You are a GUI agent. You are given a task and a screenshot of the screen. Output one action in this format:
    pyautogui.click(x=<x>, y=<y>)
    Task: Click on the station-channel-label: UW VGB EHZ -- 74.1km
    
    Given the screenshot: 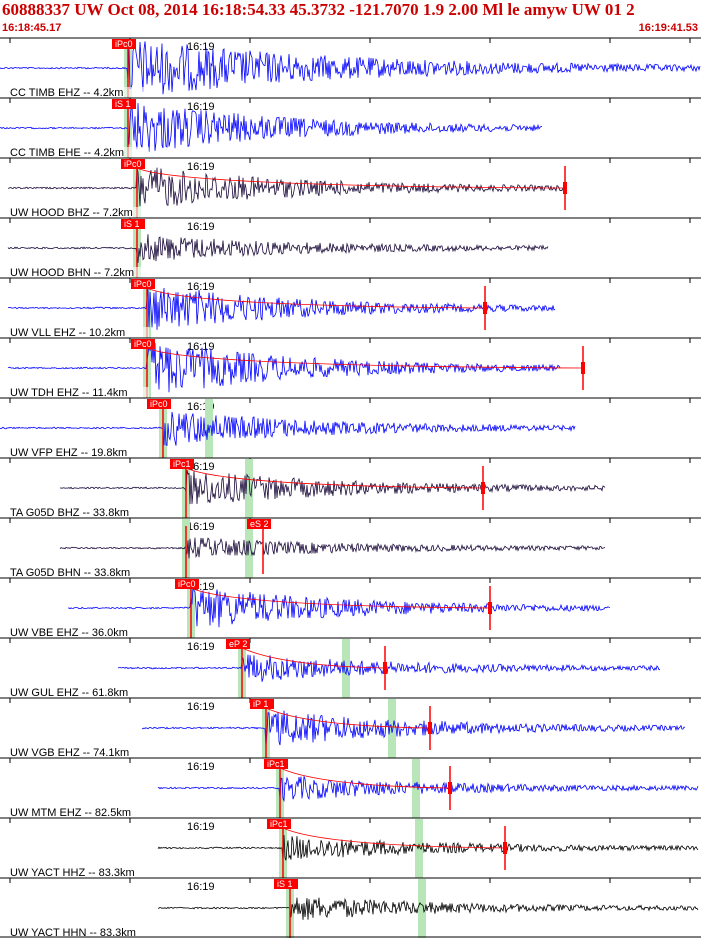 What is the action you would take?
    pyautogui.click(x=69, y=753)
    